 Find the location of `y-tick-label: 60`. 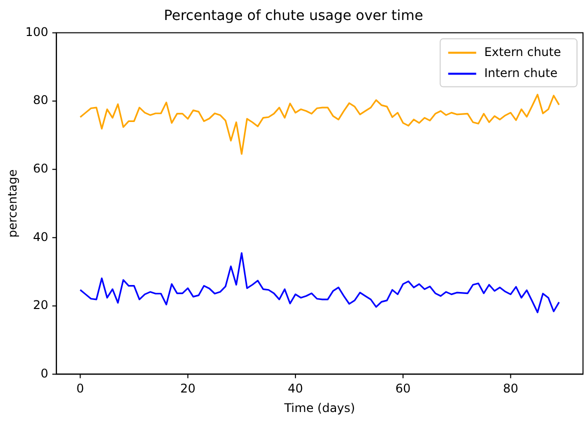

y-tick-label: 60 is located at coordinates (40, 168).